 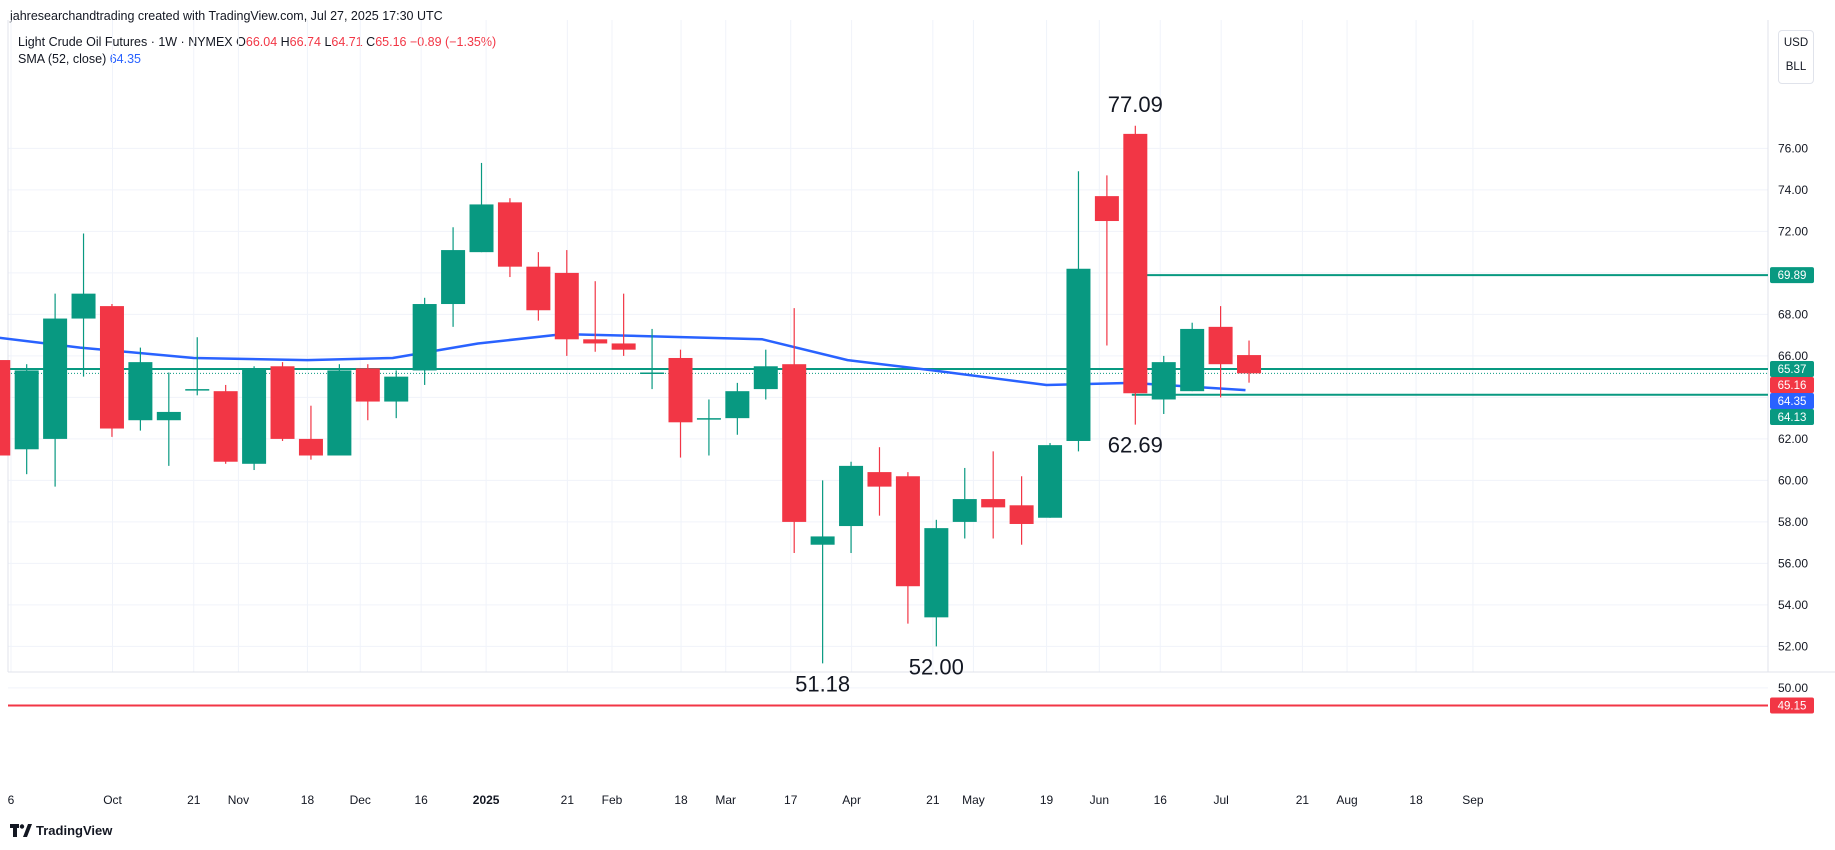 I want to click on y-tick-label: 76.00, so click(x=1793, y=148).